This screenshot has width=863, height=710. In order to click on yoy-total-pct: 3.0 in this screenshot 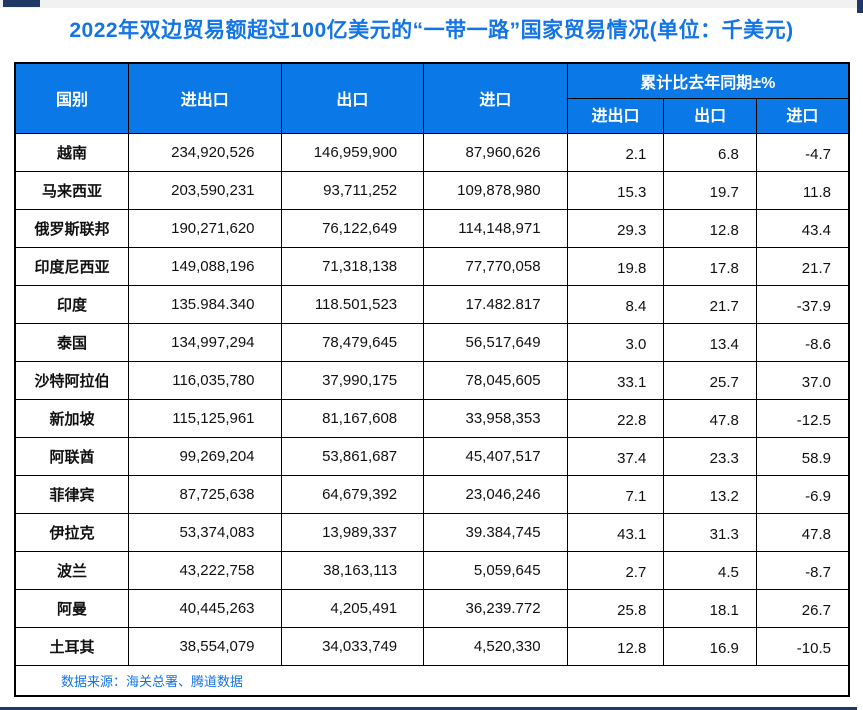, I will do `click(615, 342)`.